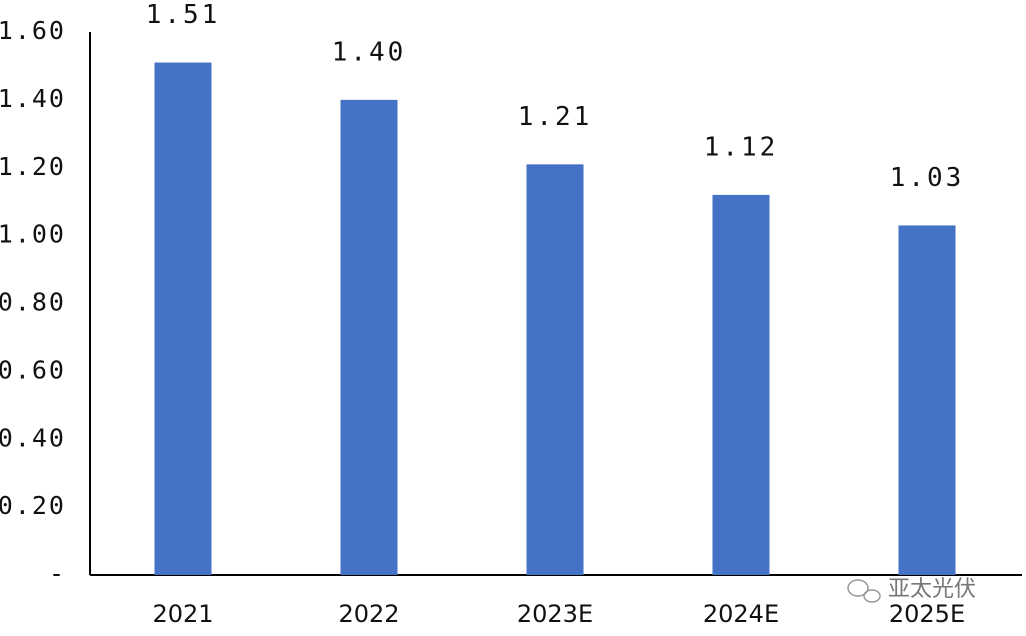 Image resolution: width=1026 pixels, height=636 pixels. Describe the element at coordinates (33, 98) in the screenshot. I see `y-tick-label: 1.40` at that location.